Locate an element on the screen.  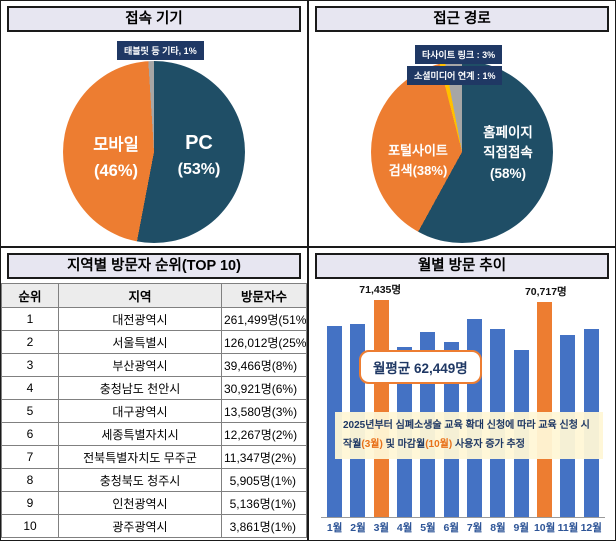
table-row: 10 광주광역시 3,861명(1%) is located at coordinates (154, 526).